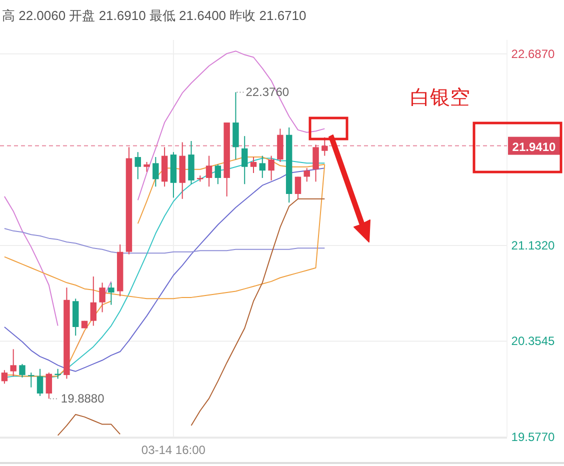  Describe the element at coordinates (173, 450) in the screenshot. I see `x-tick-label: 03-14 16:00` at that location.